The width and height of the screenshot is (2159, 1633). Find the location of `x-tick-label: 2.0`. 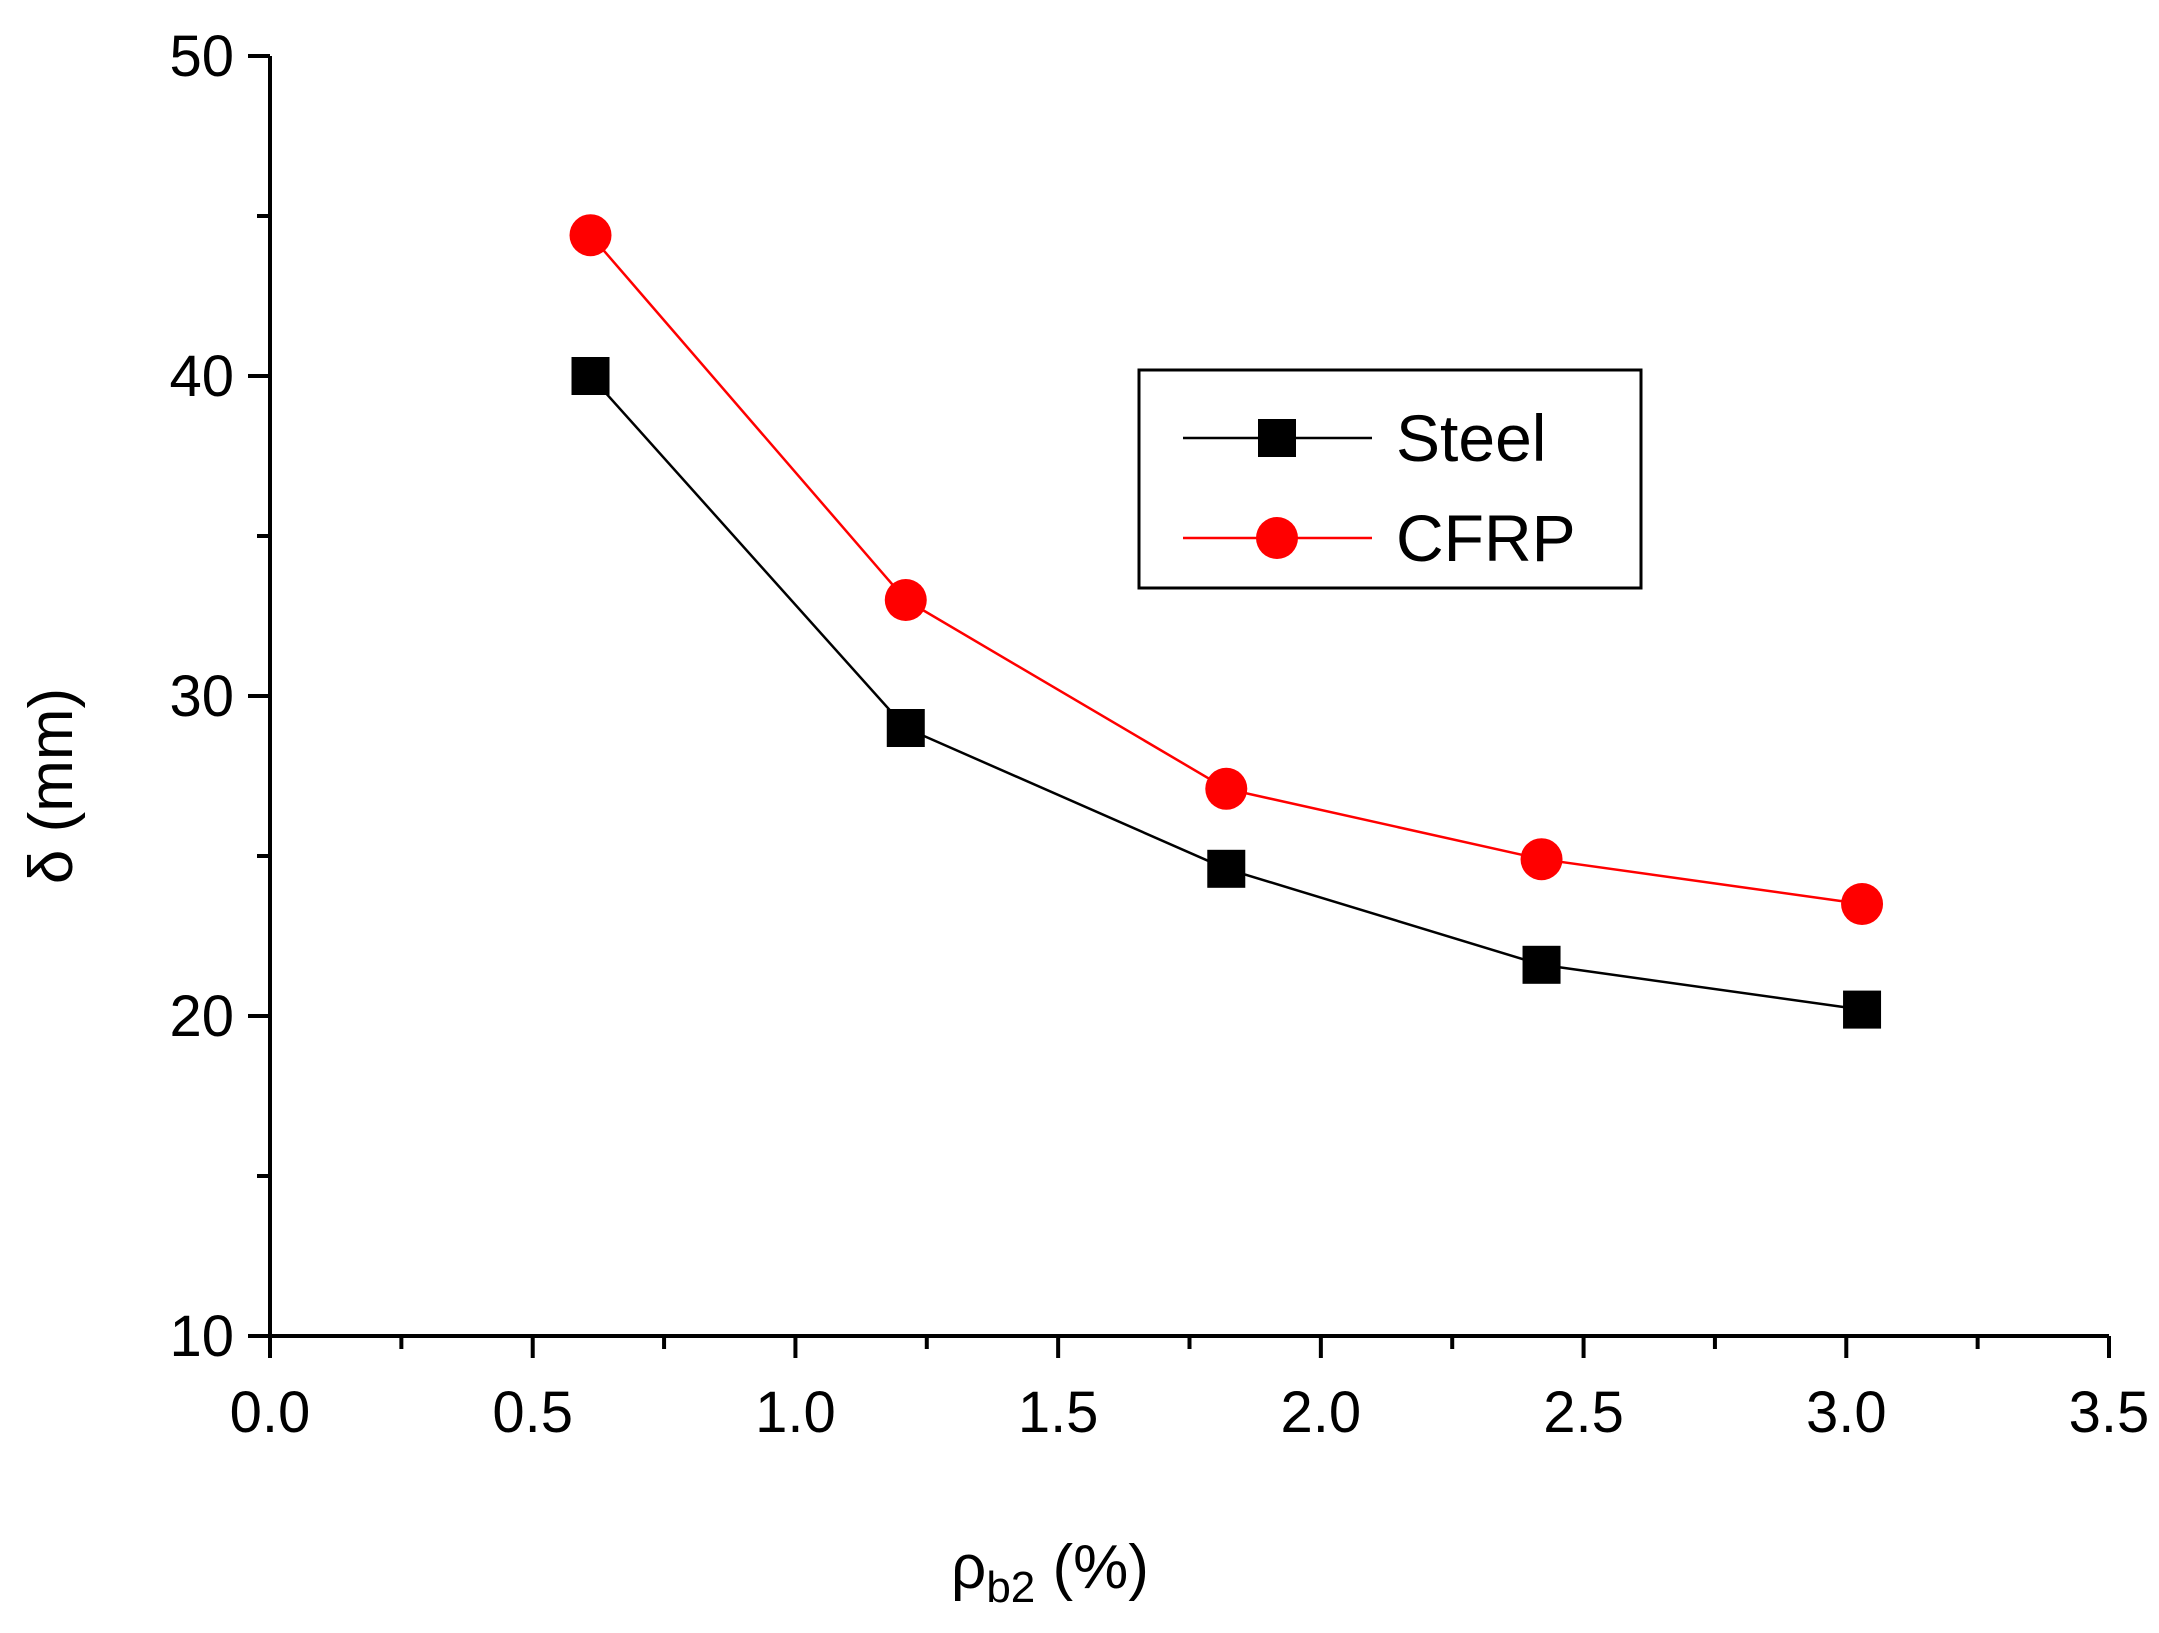

x-tick-label: 2.0 is located at coordinates (1321, 1412).